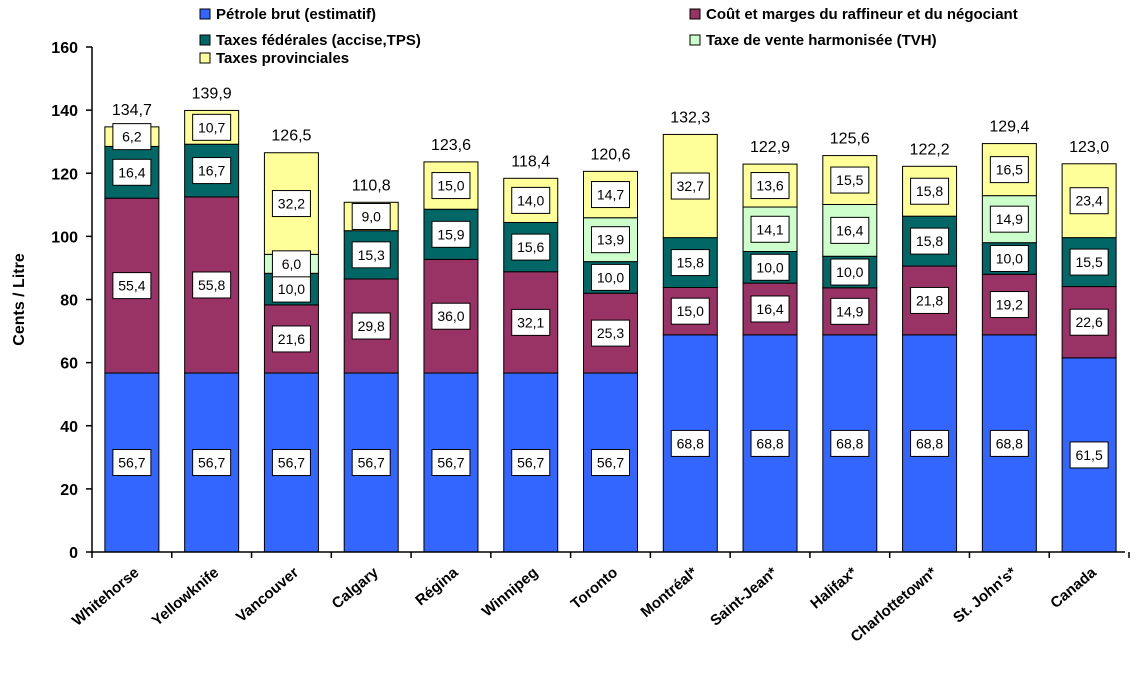 Image resolution: width=1138 pixels, height=689 pixels. I want to click on bar-group: 56,7 25,3 10,0 13,9 14,7 120,6, so click(610, 349).